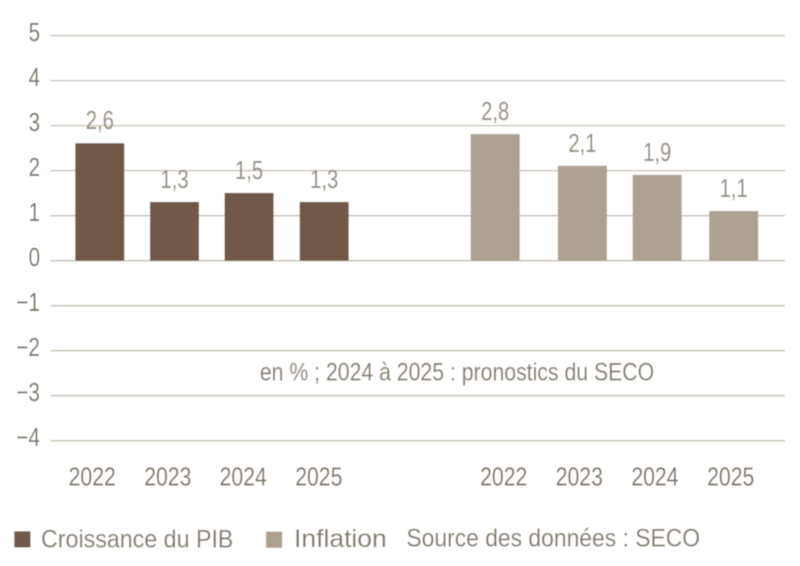  Describe the element at coordinates (100, 120) in the screenshot. I see `svg-text: 2,6` at that location.